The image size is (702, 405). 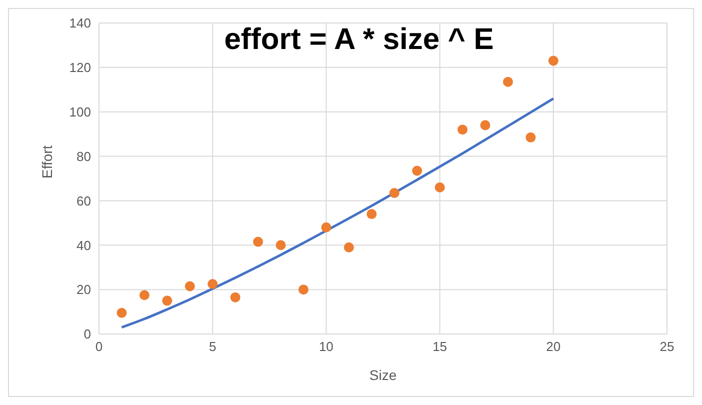 I want to click on y-tick-label: 140, so click(x=80, y=23).